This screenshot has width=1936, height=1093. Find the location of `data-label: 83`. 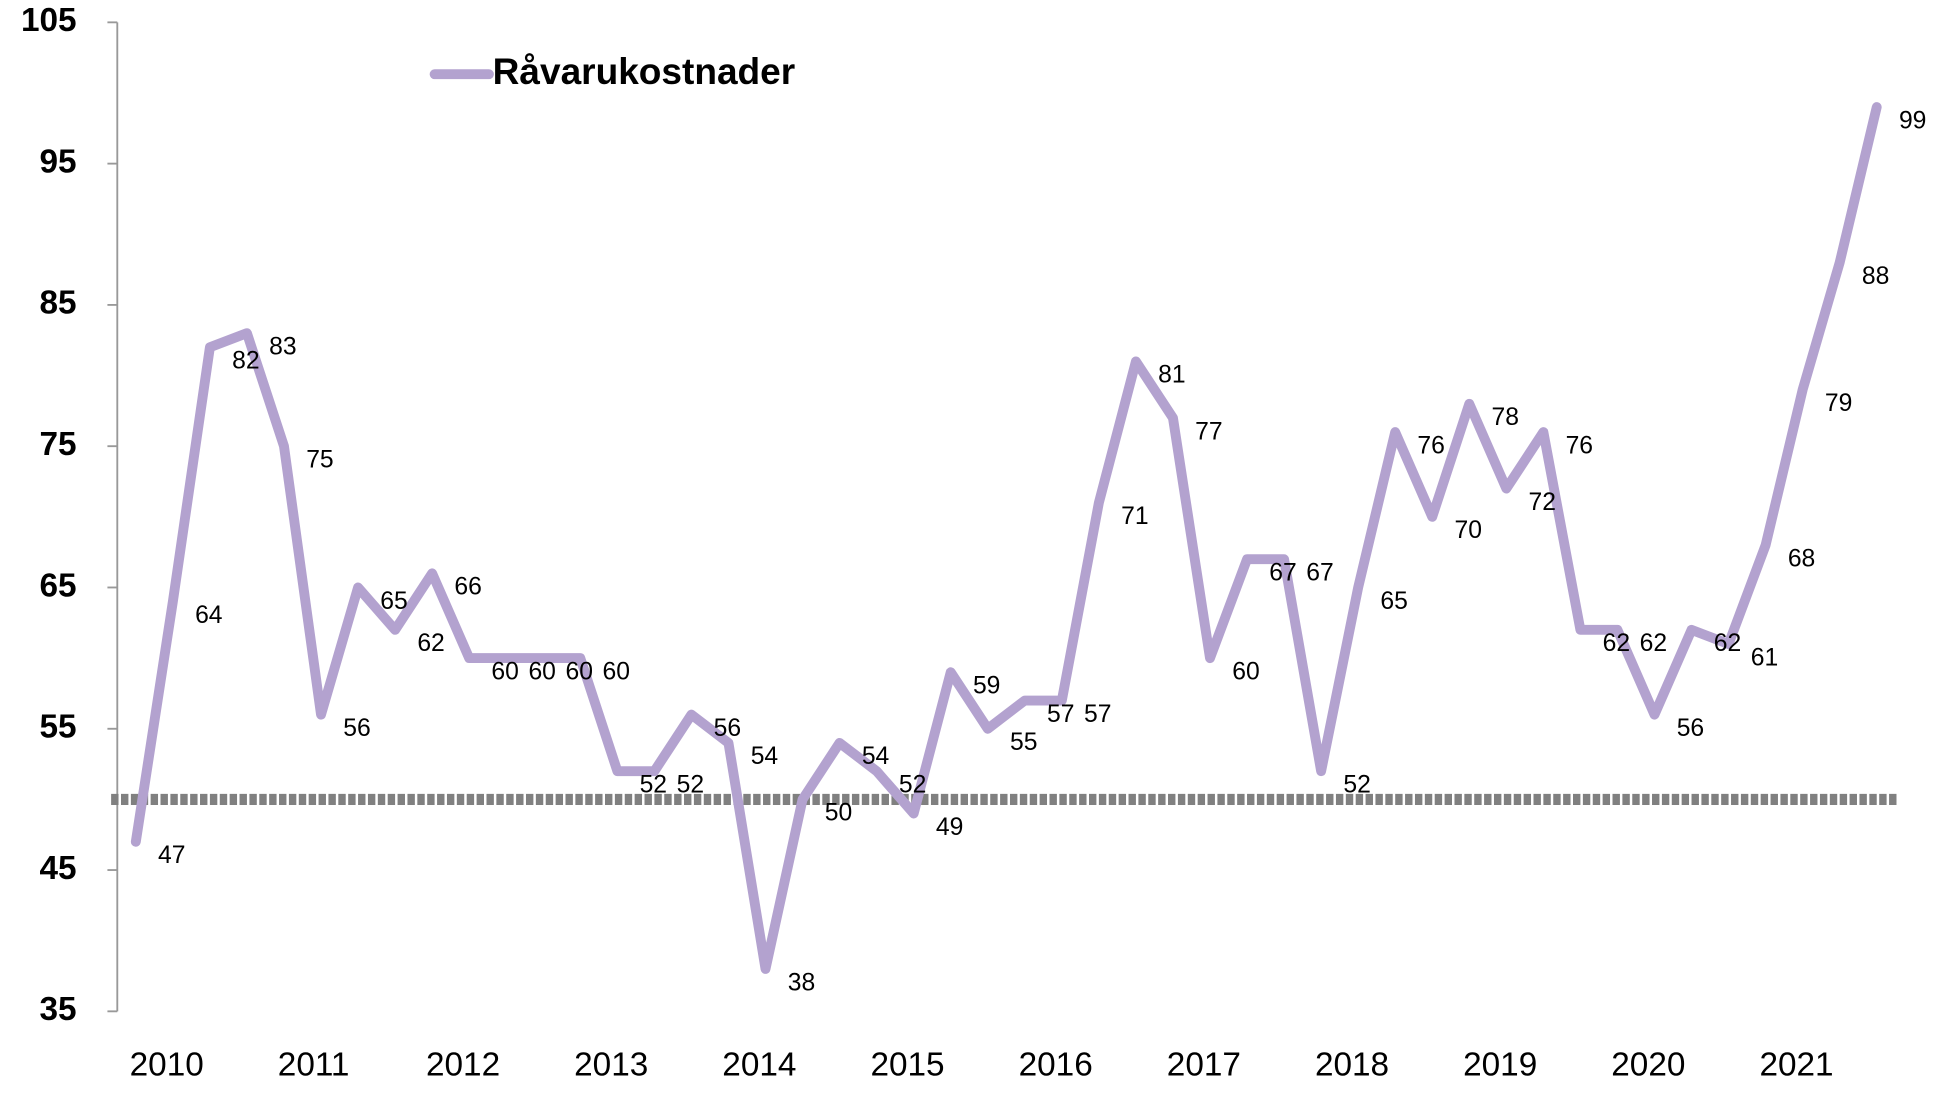

data-label: 83 is located at coordinates (282, 346).